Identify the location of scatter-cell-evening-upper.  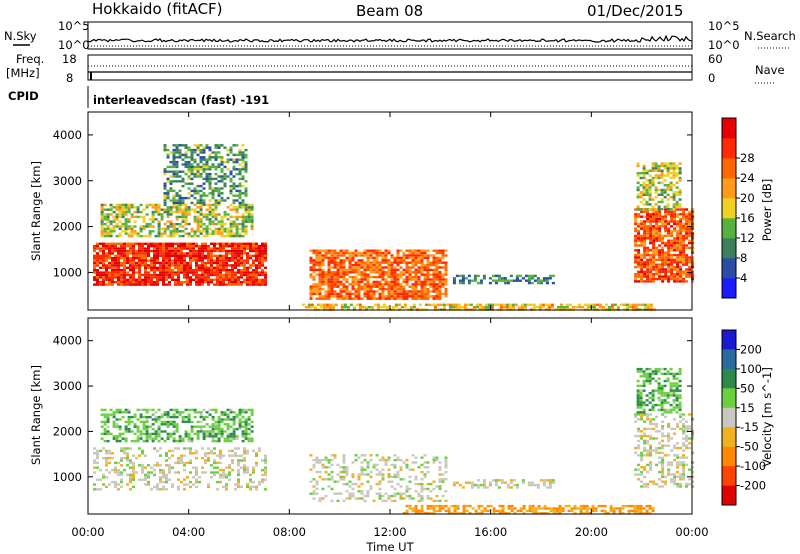
(668, 199).